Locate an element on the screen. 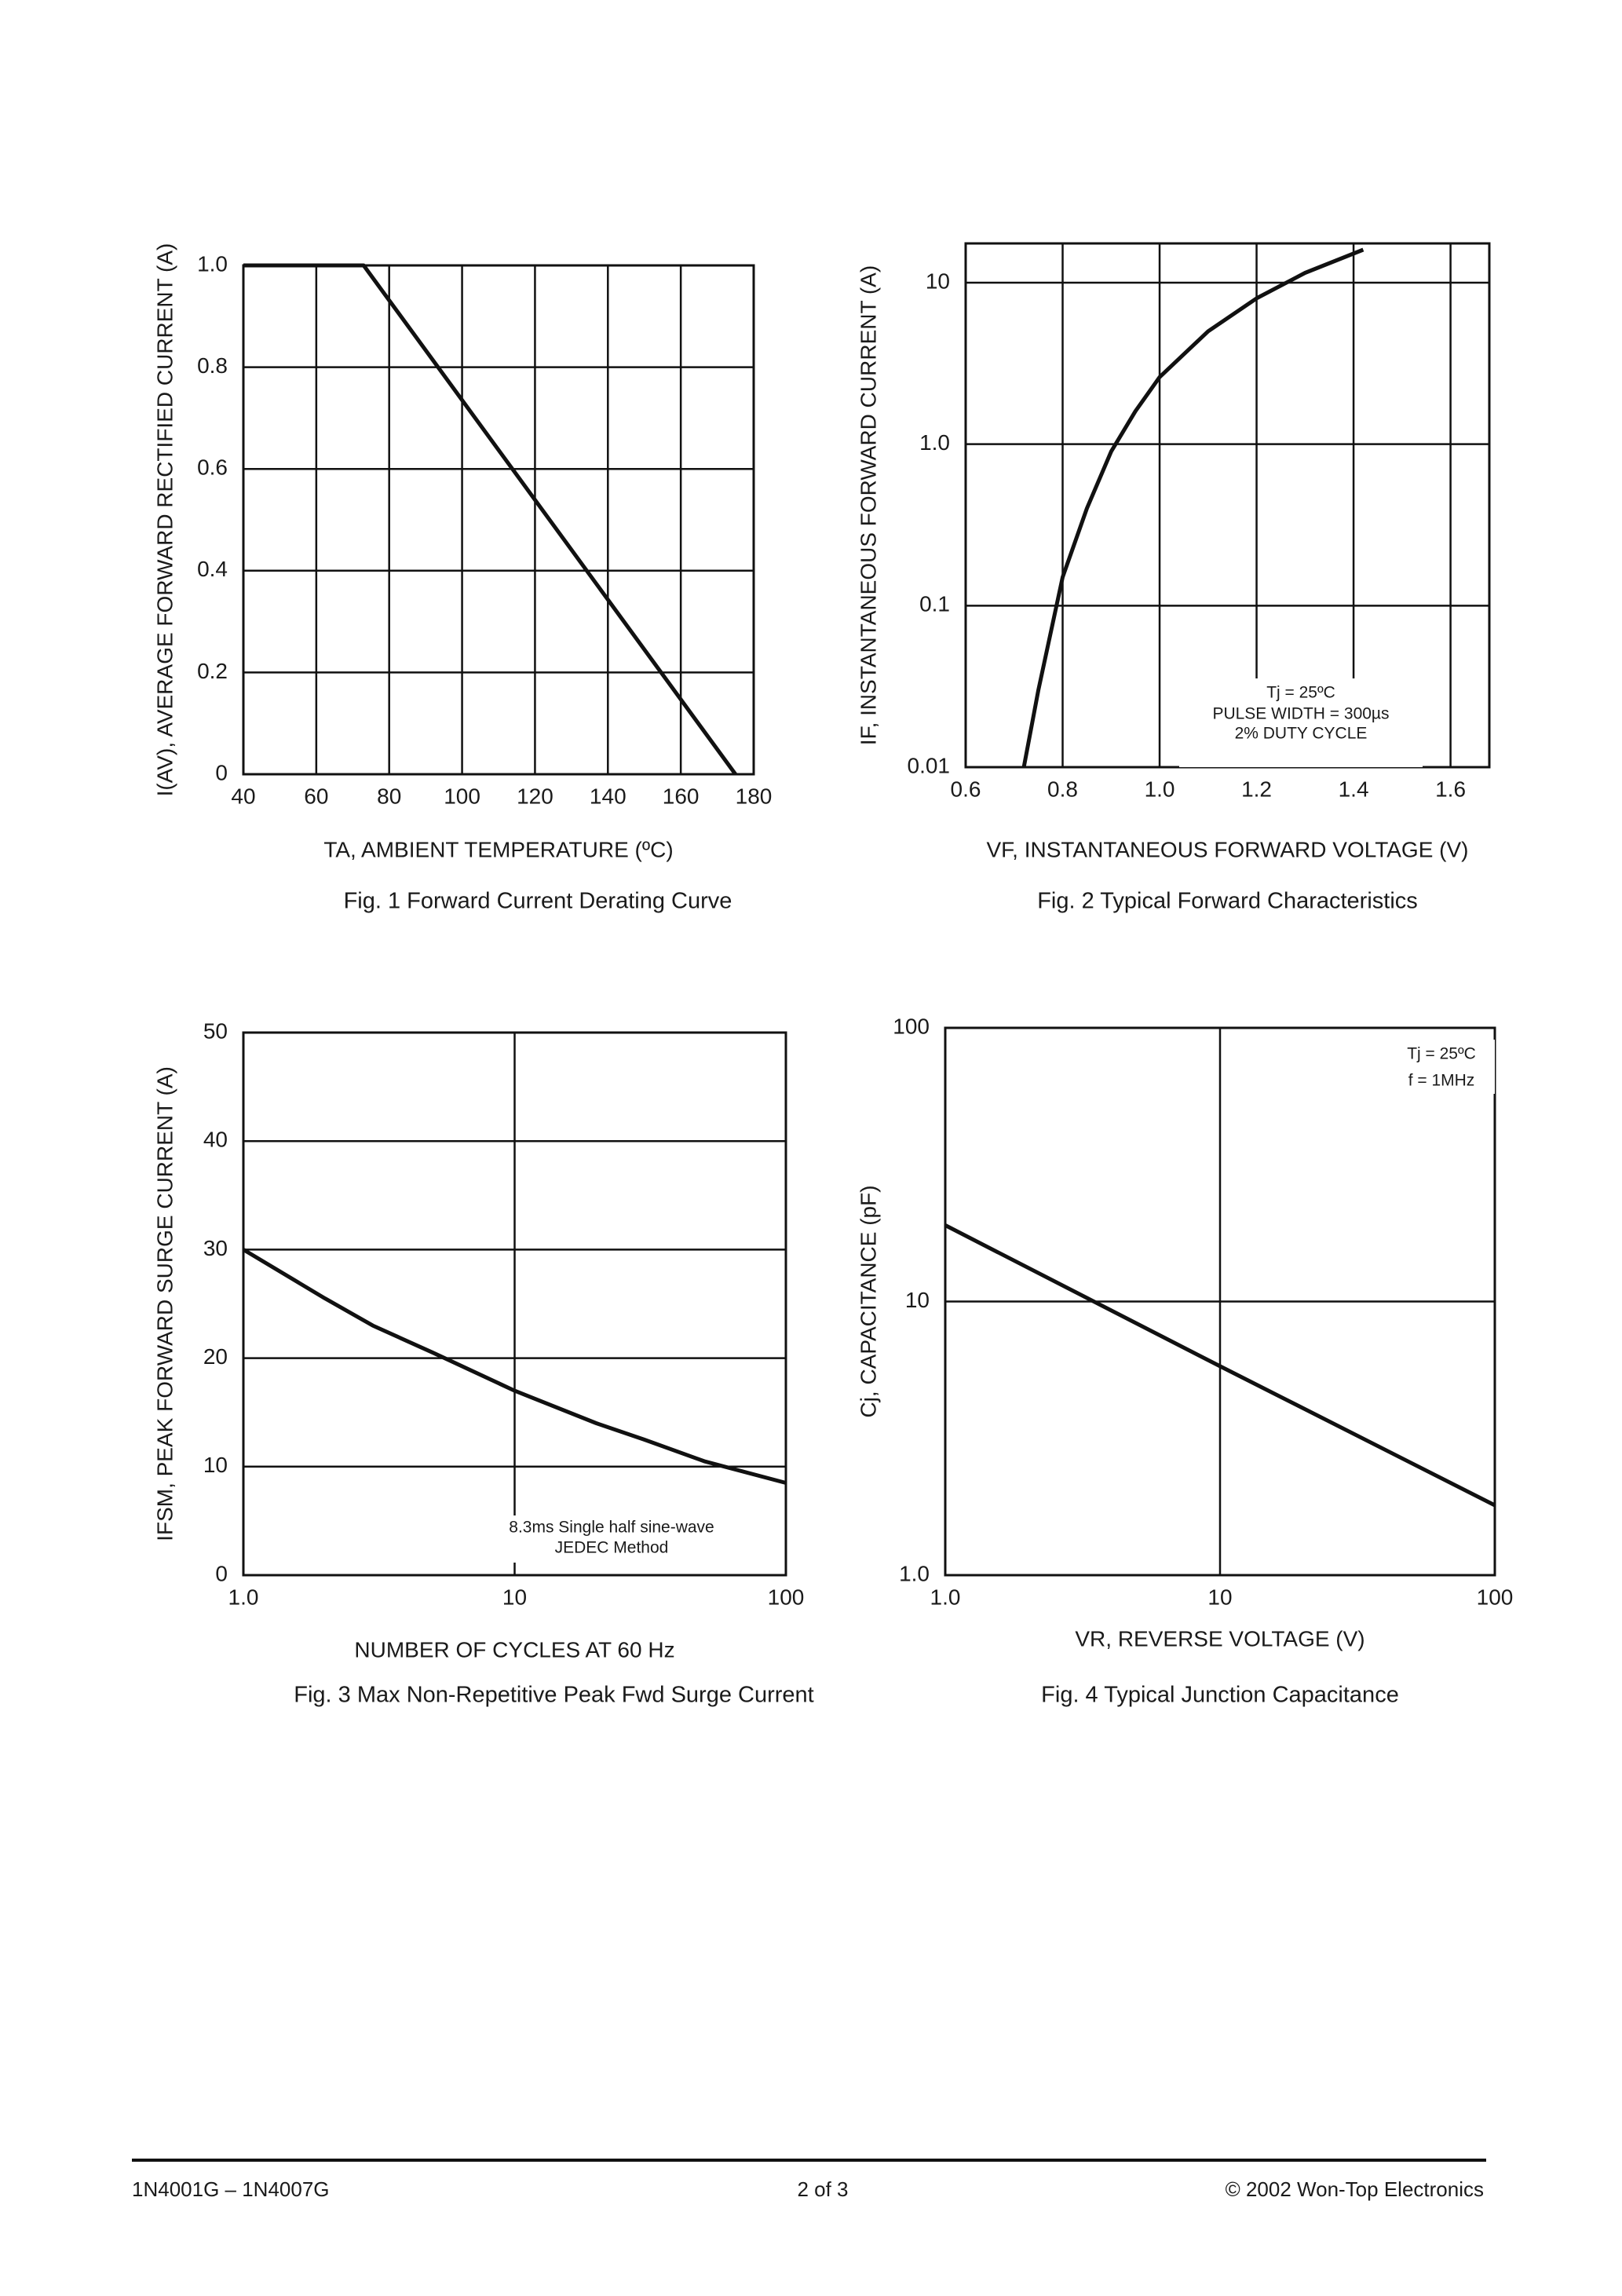 Image resolution: width=1622 pixels, height=2296 pixels. y-axis-label: IF, INSTANTANEOUS FORWARD CURRENT (A) is located at coordinates (868, 505).